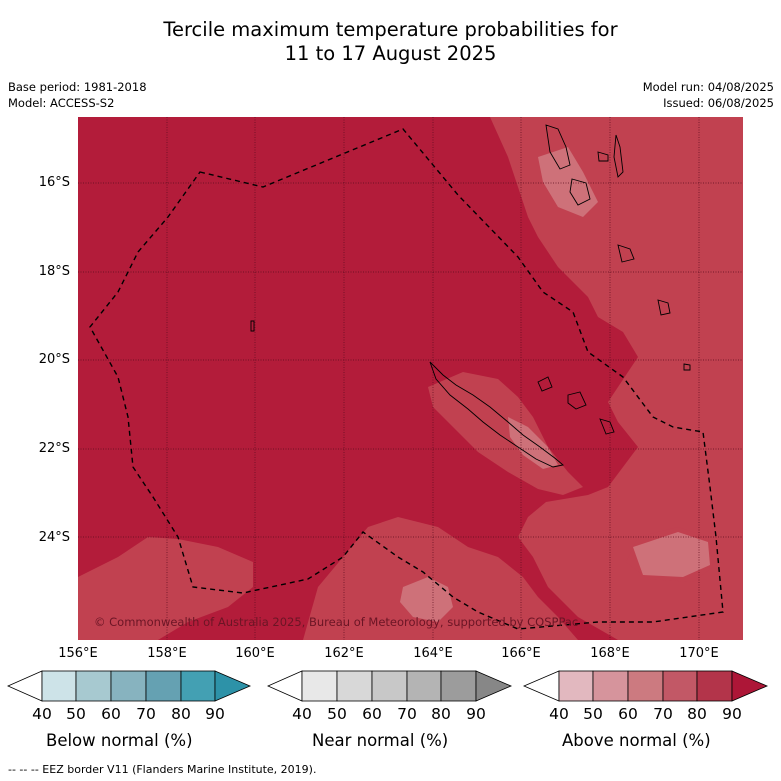 This screenshot has width=781, height=781. I want to click on title-line-2: 11 to 17 August 2025, so click(390, 53).